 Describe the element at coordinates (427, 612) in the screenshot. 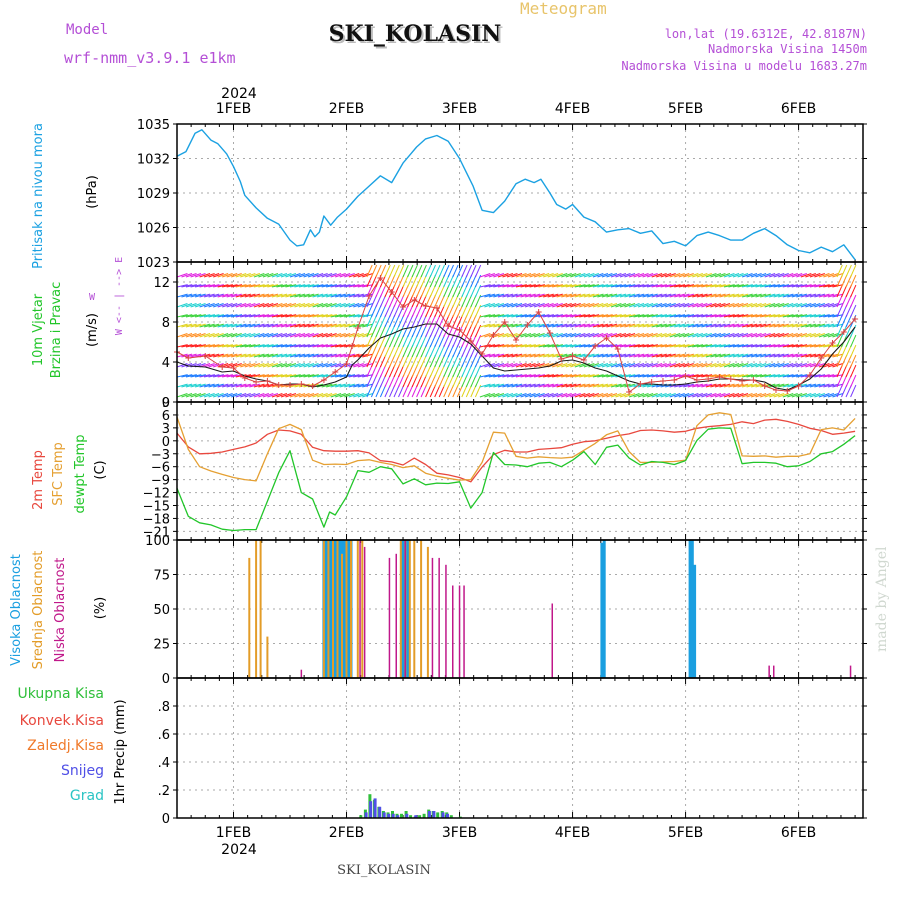

I see `cloud-bar` at that location.